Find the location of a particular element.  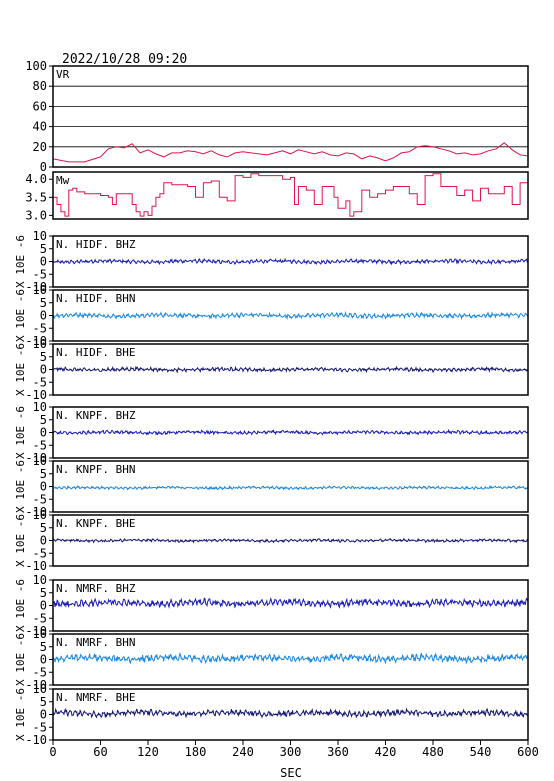

y-tick-label: 4.0 is located at coordinates (36, 179).